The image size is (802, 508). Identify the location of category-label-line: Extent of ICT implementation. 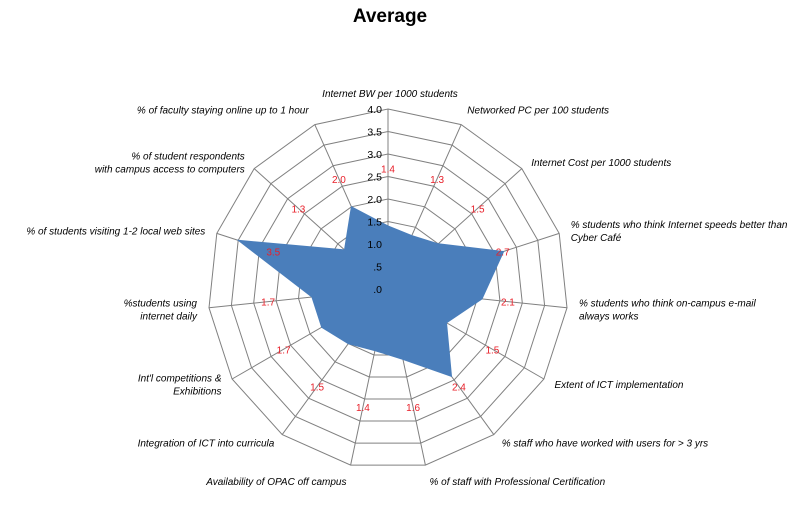
(619, 385).